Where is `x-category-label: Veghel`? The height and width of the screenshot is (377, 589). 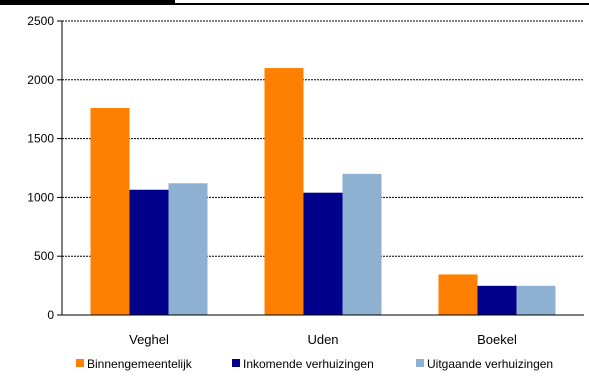 x-category-label: Veghel is located at coordinates (149, 339).